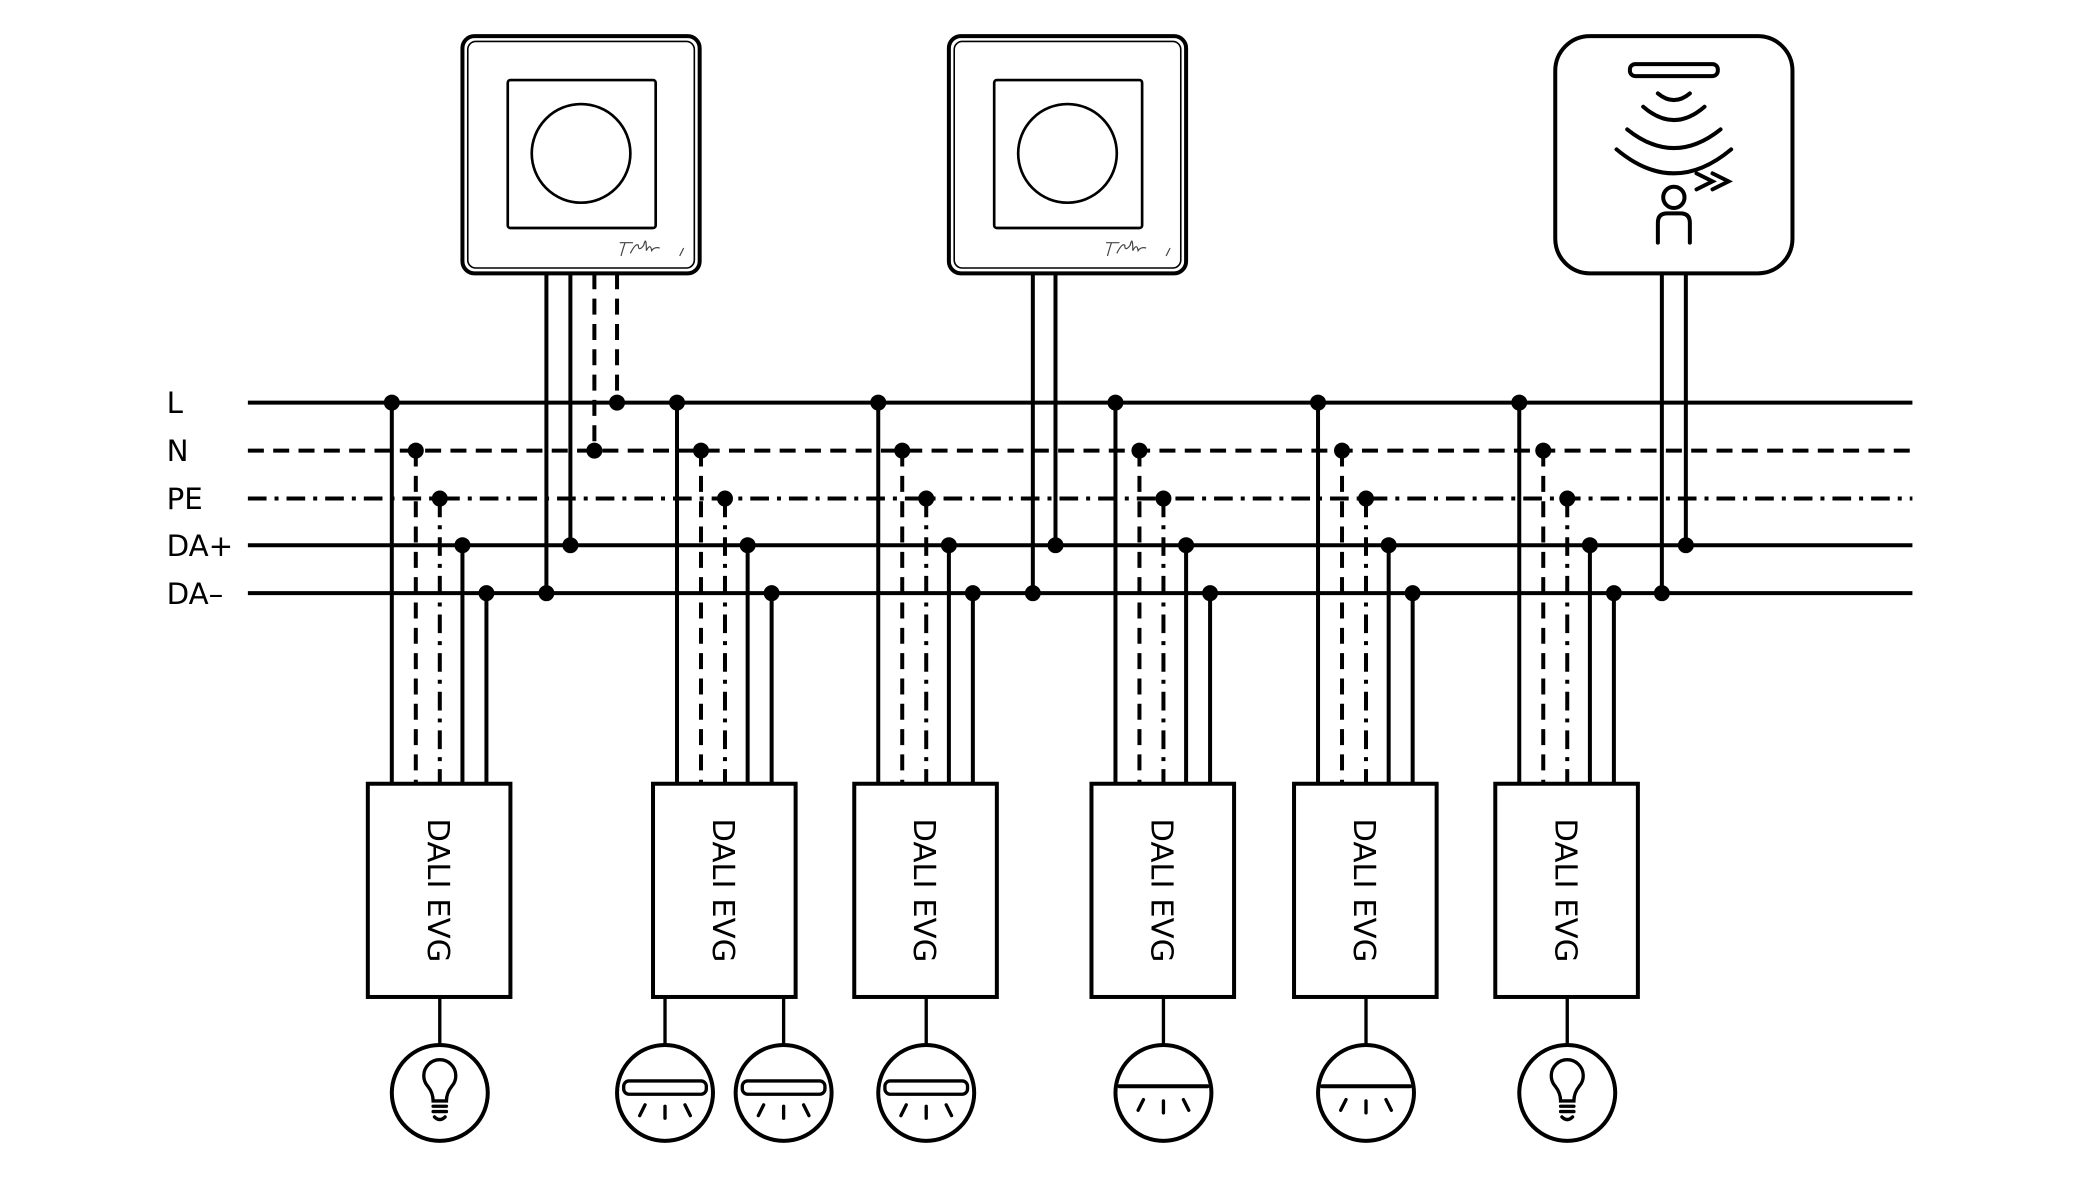 Image resolution: width=2079 pixels, height=1181 pixels. I want to click on bus-label: PE, so click(185, 499).